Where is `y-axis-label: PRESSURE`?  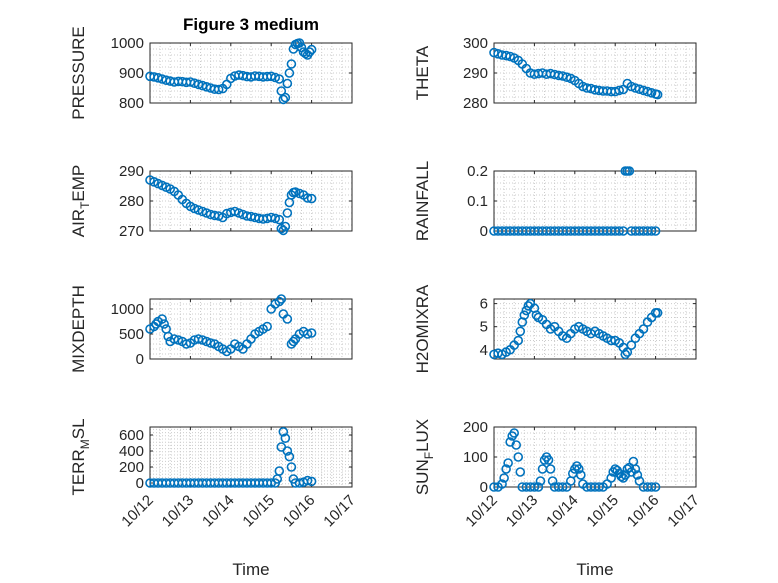 y-axis-label: PRESSURE is located at coordinates (78, 73).